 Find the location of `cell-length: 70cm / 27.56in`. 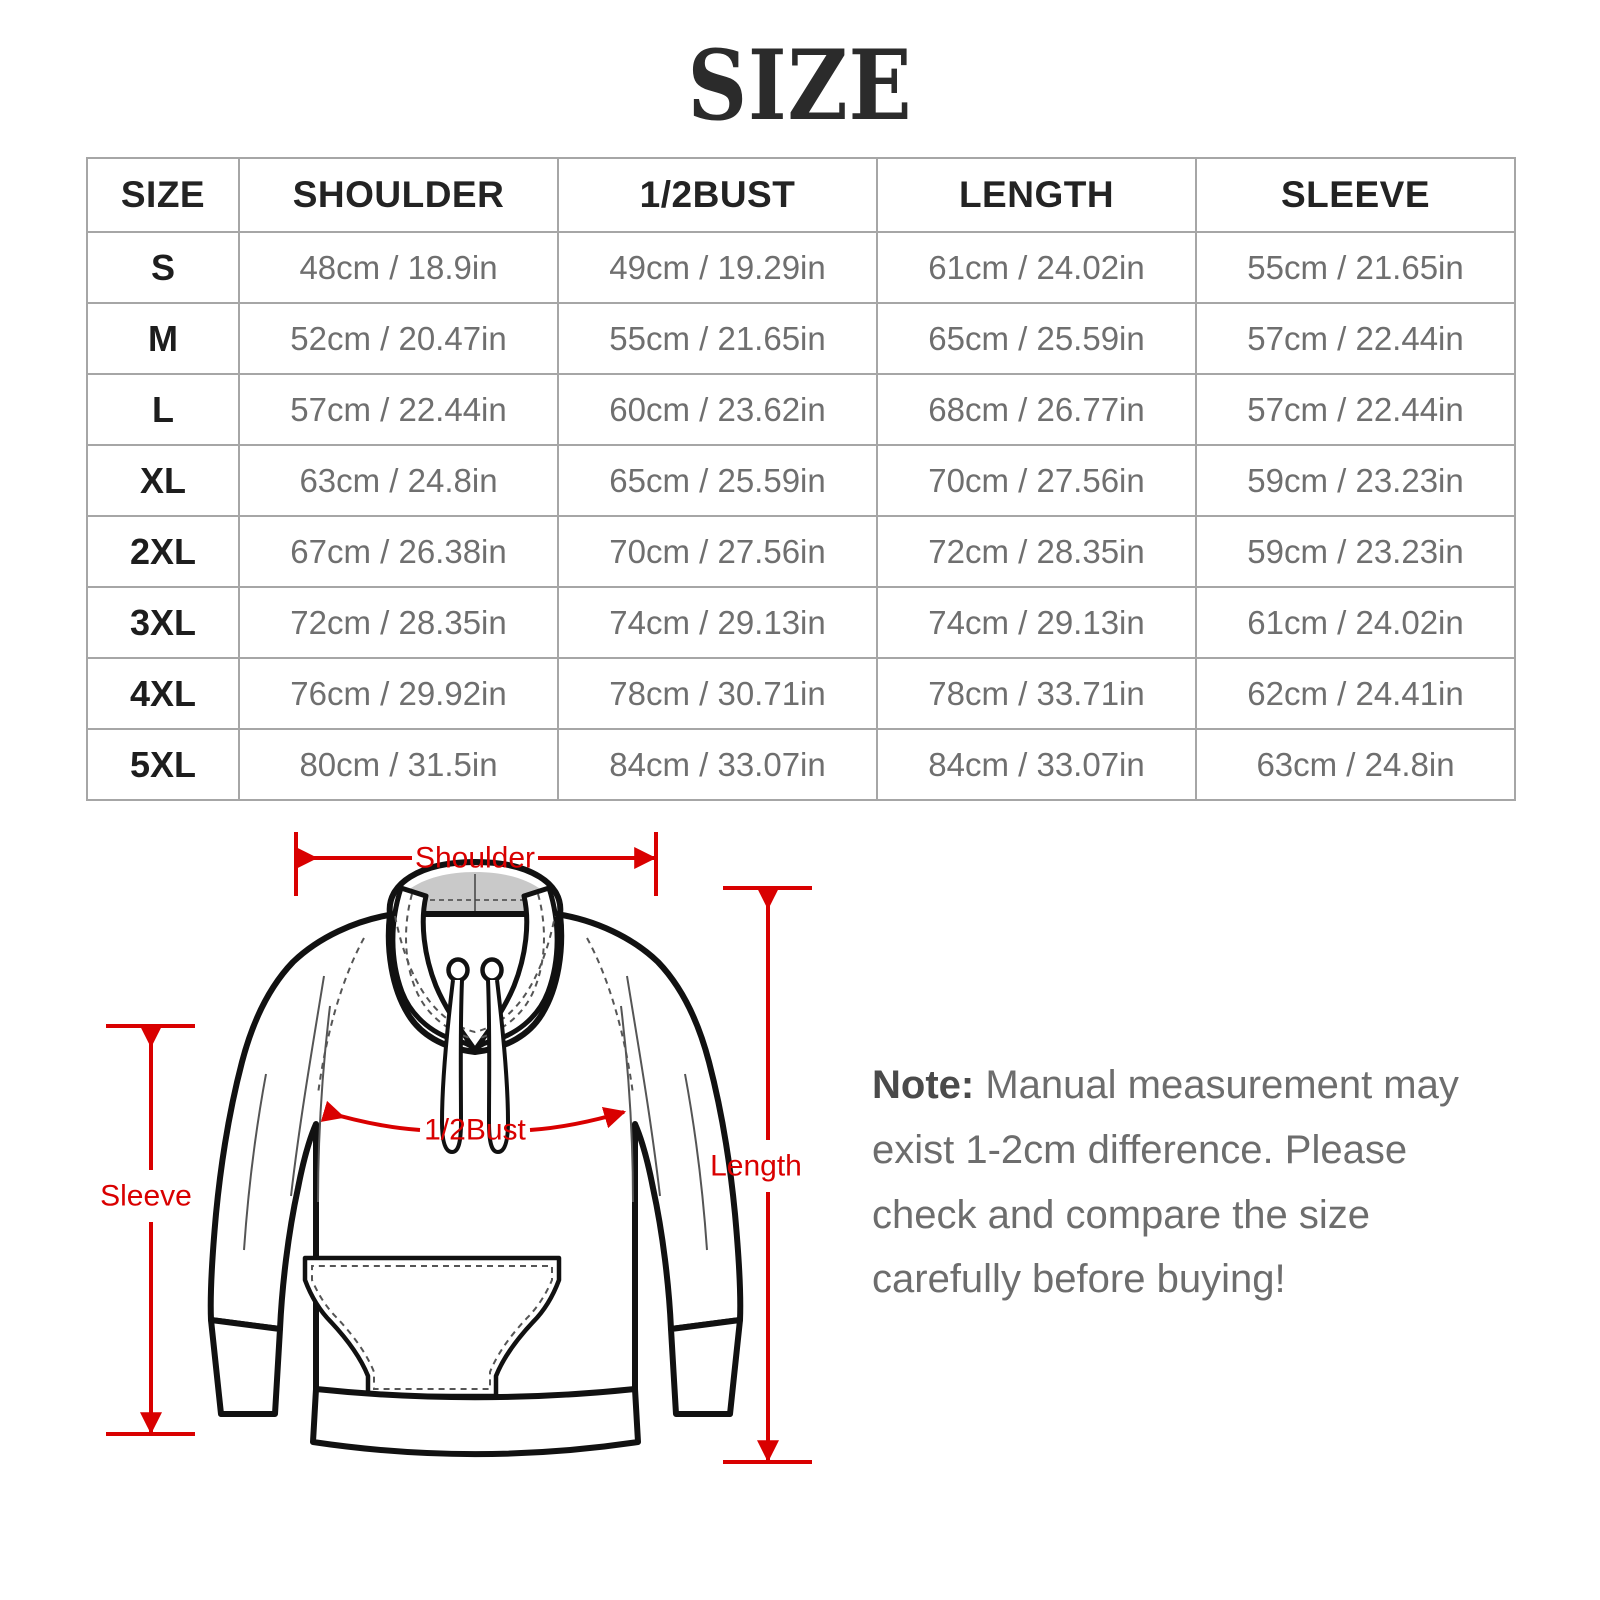

cell-length: 70cm / 27.56in is located at coordinates (1036, 480).